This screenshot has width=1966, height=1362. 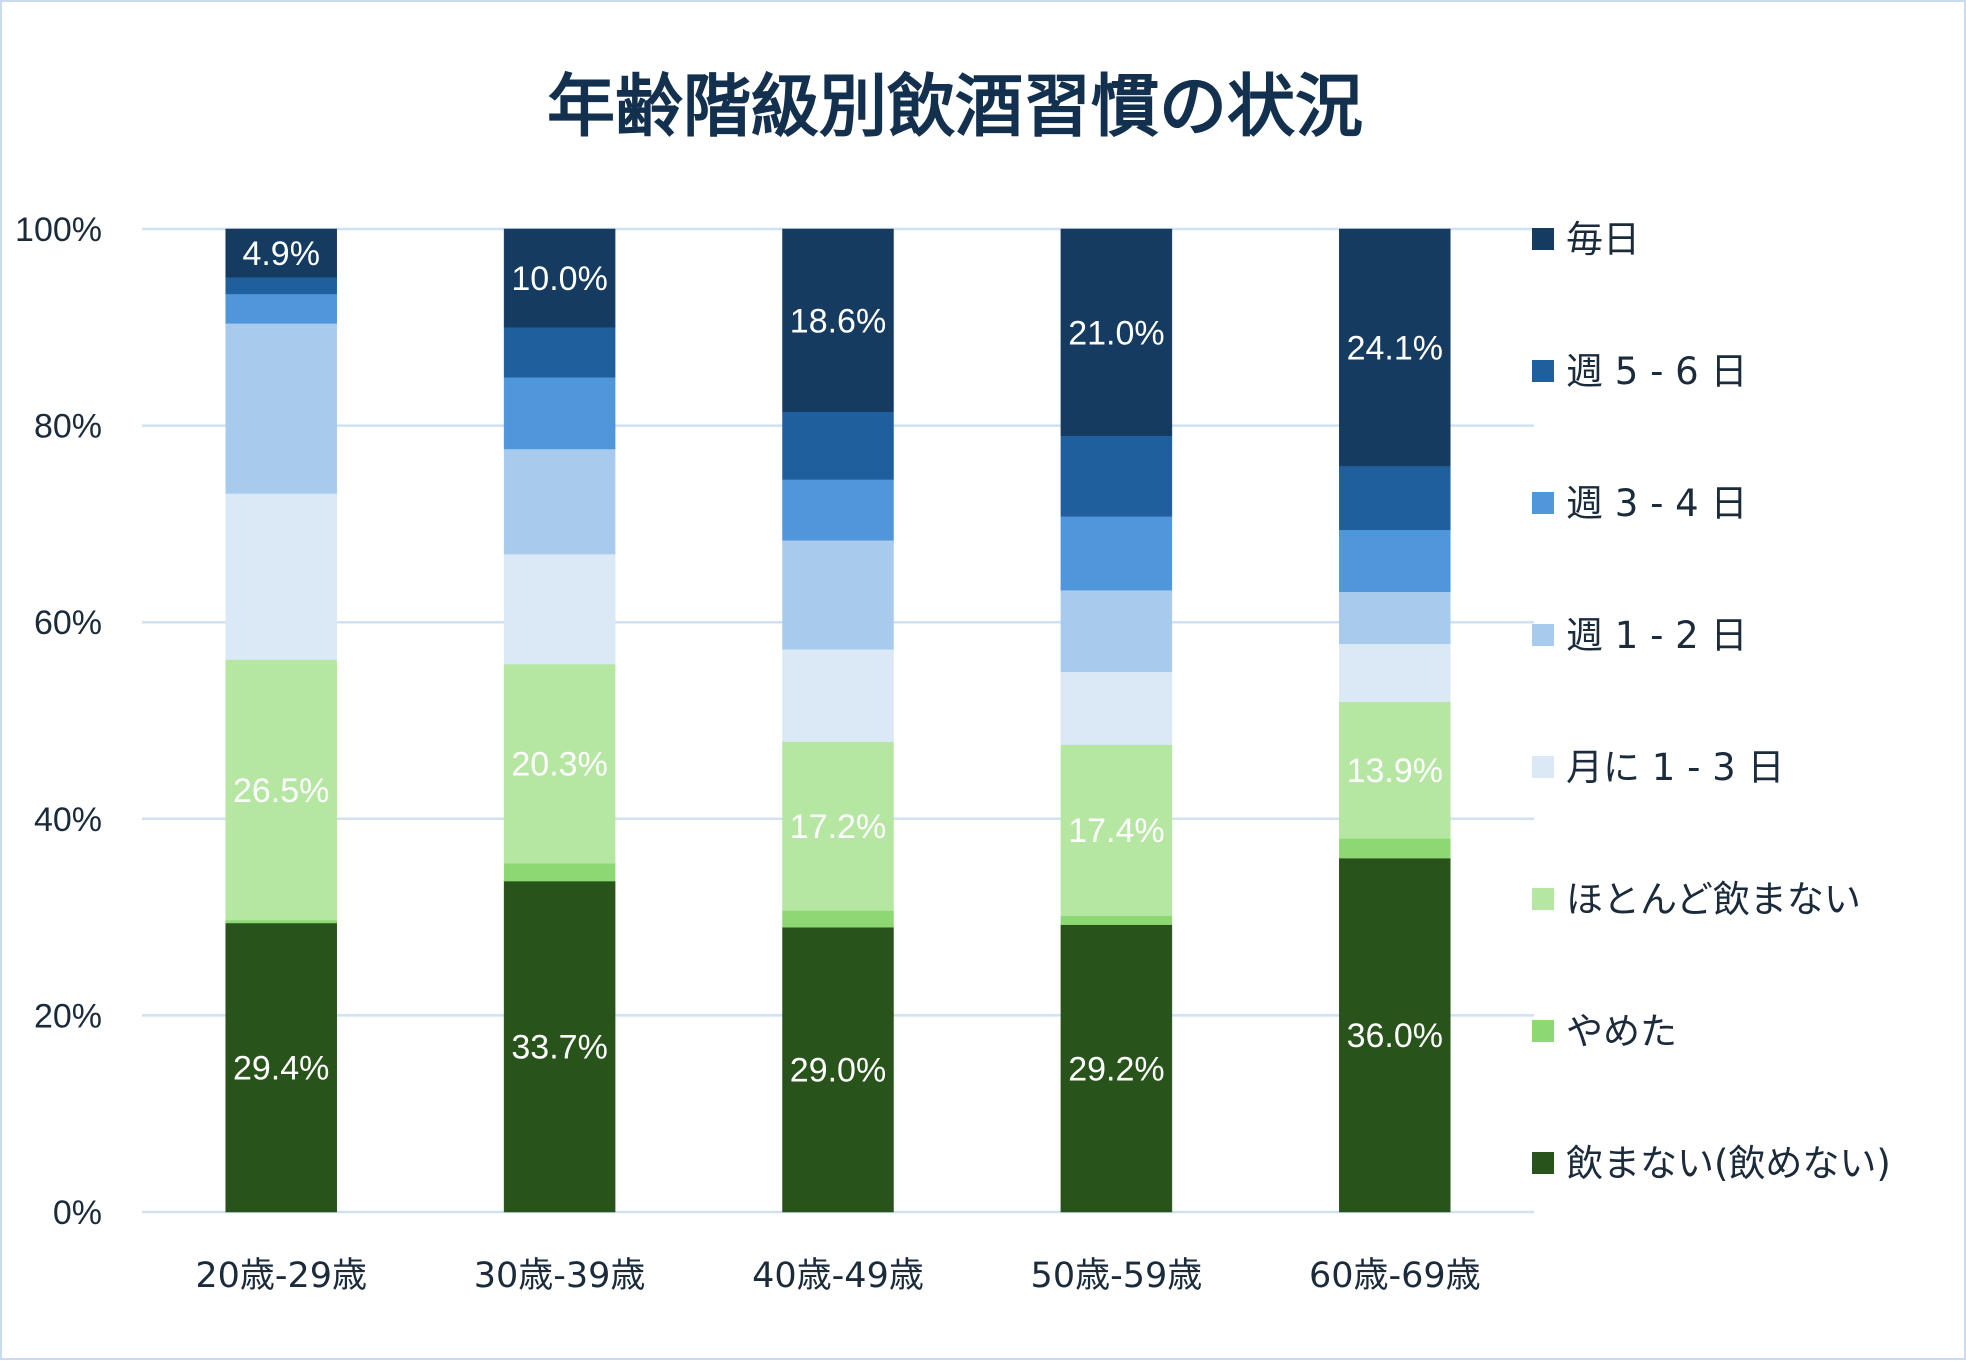 I want to click on legend-label: 週 5 - 6 日, so click(x=1656, y=371).